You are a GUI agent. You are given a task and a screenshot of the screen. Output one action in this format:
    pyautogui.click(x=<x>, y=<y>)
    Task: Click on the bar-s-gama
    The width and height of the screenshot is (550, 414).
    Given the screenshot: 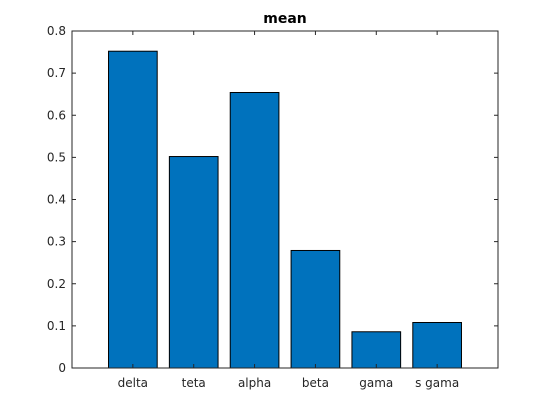 What is the action you would take?
    pyautogui.click(x=437, y=345)
    